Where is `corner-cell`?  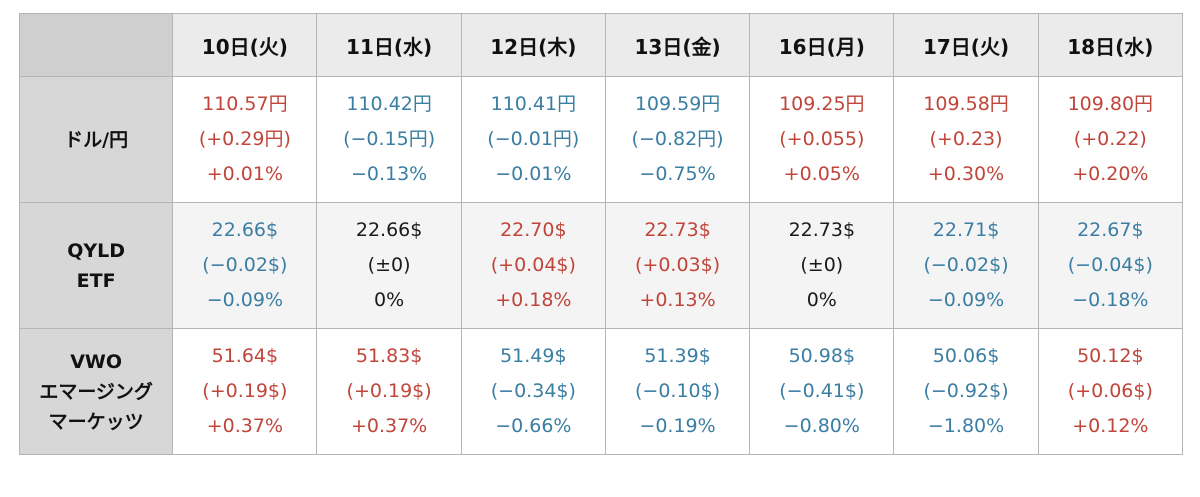
corner-cell is located at coordinates (96, 45).